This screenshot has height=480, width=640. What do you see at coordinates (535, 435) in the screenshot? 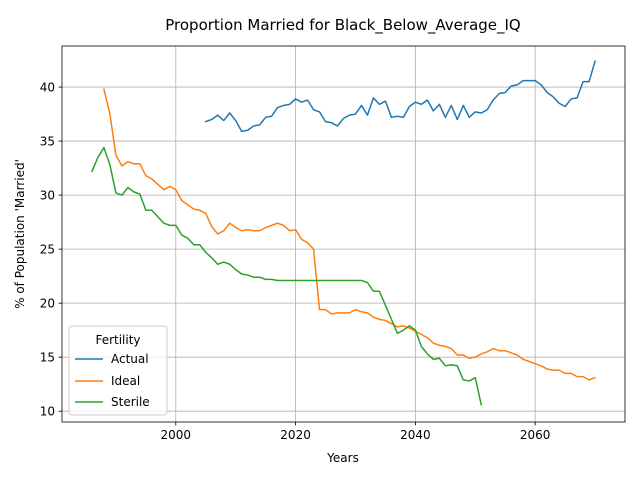
I see `x-tick-label: 2060` at bounding box center [535, 435].